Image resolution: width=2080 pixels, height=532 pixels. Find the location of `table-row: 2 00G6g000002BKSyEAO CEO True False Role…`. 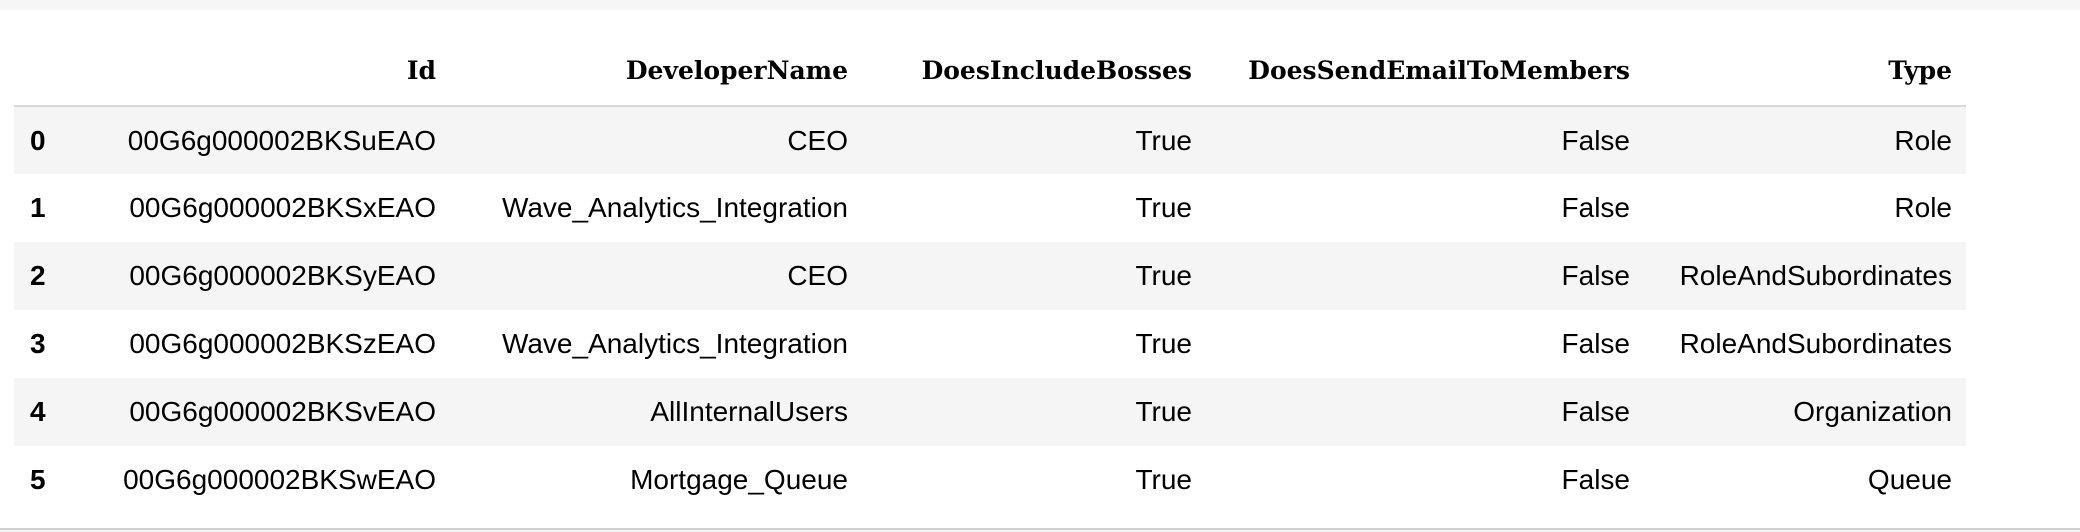

table-row: 2 00G6g000002BKSyEAO CEO True False Role… is located at coordinates (990, 276).